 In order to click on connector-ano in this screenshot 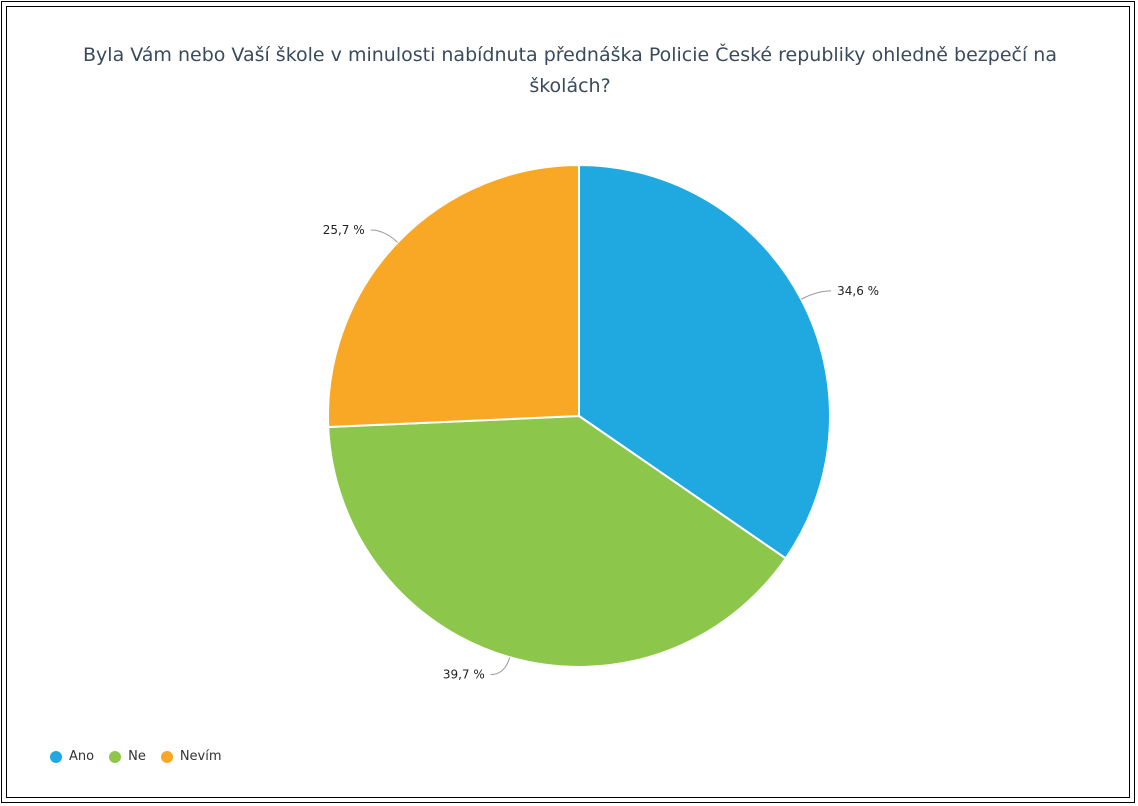, I will do `click(816, 295)`.